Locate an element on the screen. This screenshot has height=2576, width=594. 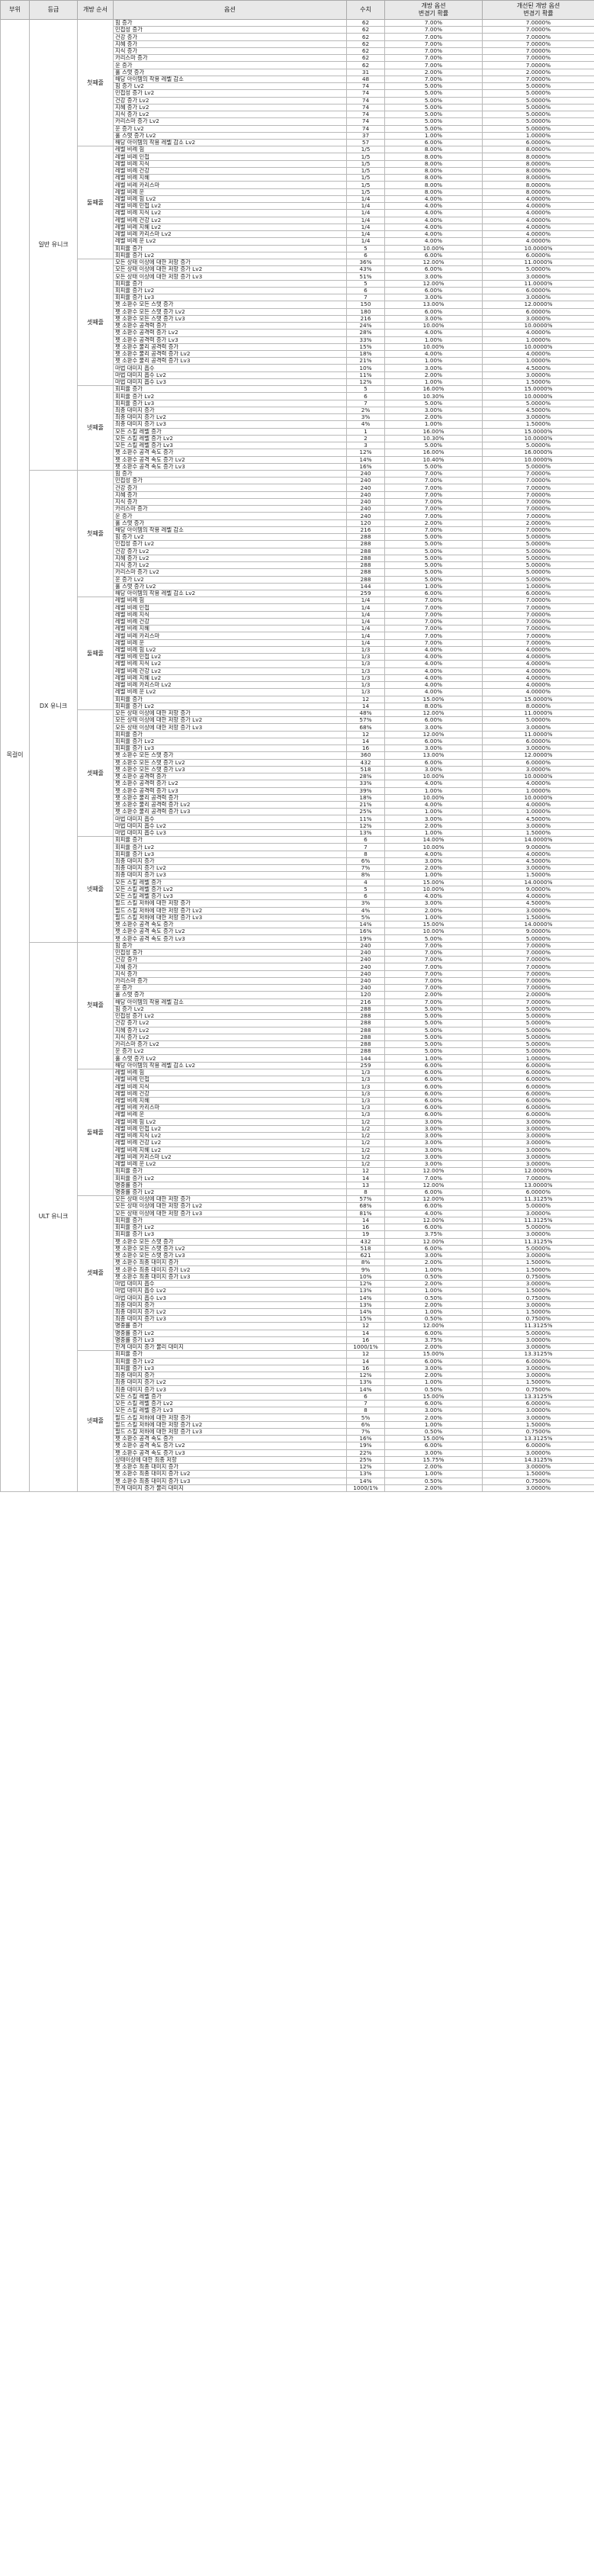
table-row: 최종 대미지 증가 Lv2 14% 1.00% 1.5000% is located at coordinates (297, 1312).